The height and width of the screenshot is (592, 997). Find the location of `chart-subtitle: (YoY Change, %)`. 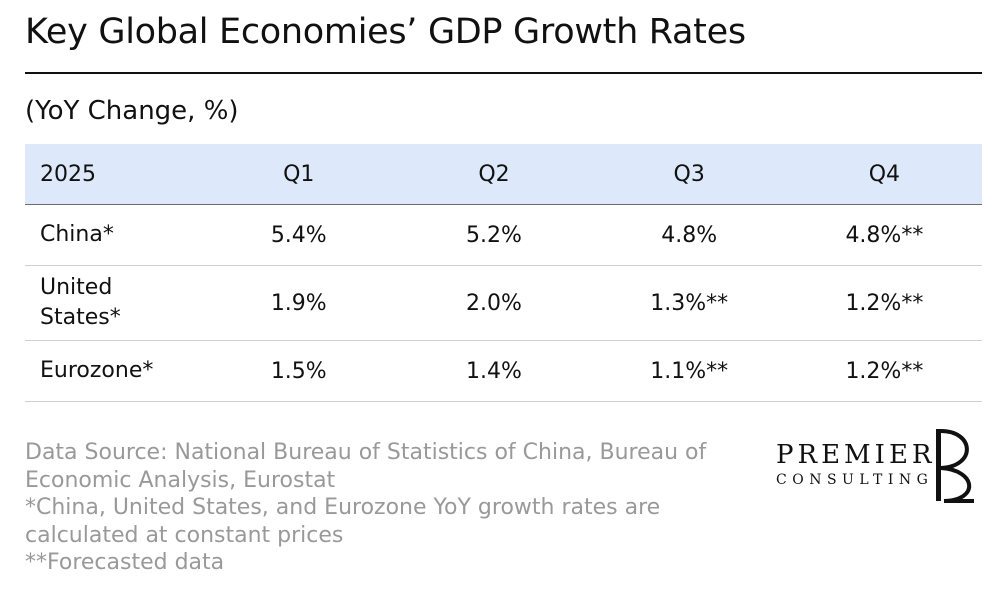

chart-subtitle: (YoY Change, %) is located at coordinates (132, 111).